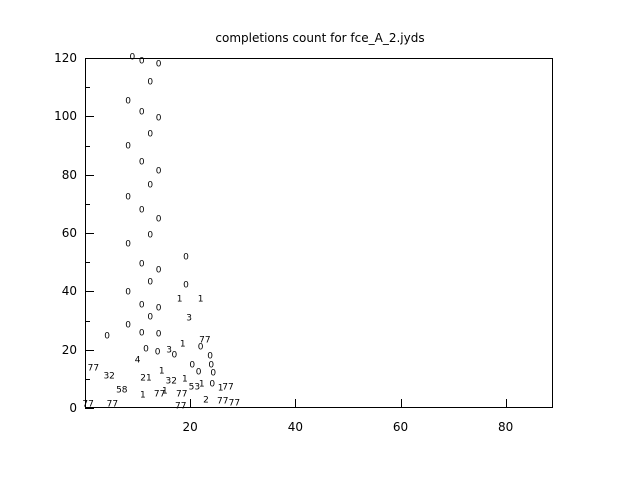 Image resolution: width=640 pixels, height=480 pixels. I want to click on x-axis-tick-label: 40, so click(295, 427).